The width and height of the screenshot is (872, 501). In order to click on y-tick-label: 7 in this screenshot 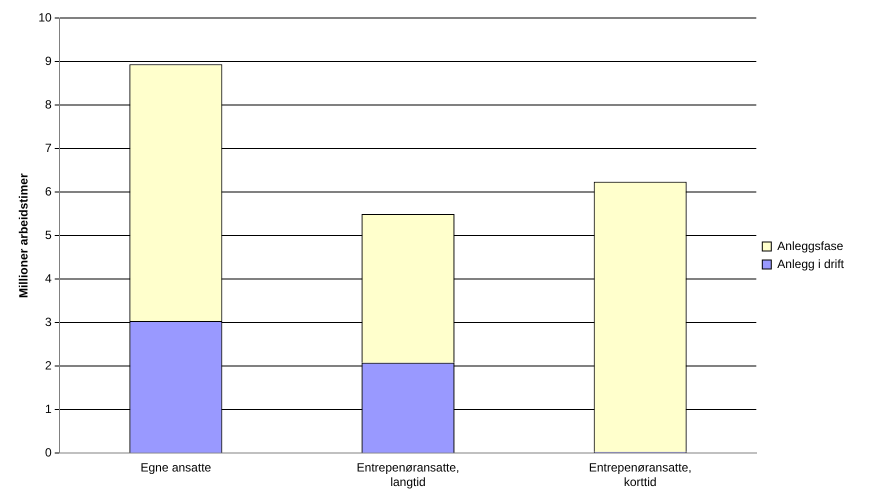, I will do `click(48, 148)`.